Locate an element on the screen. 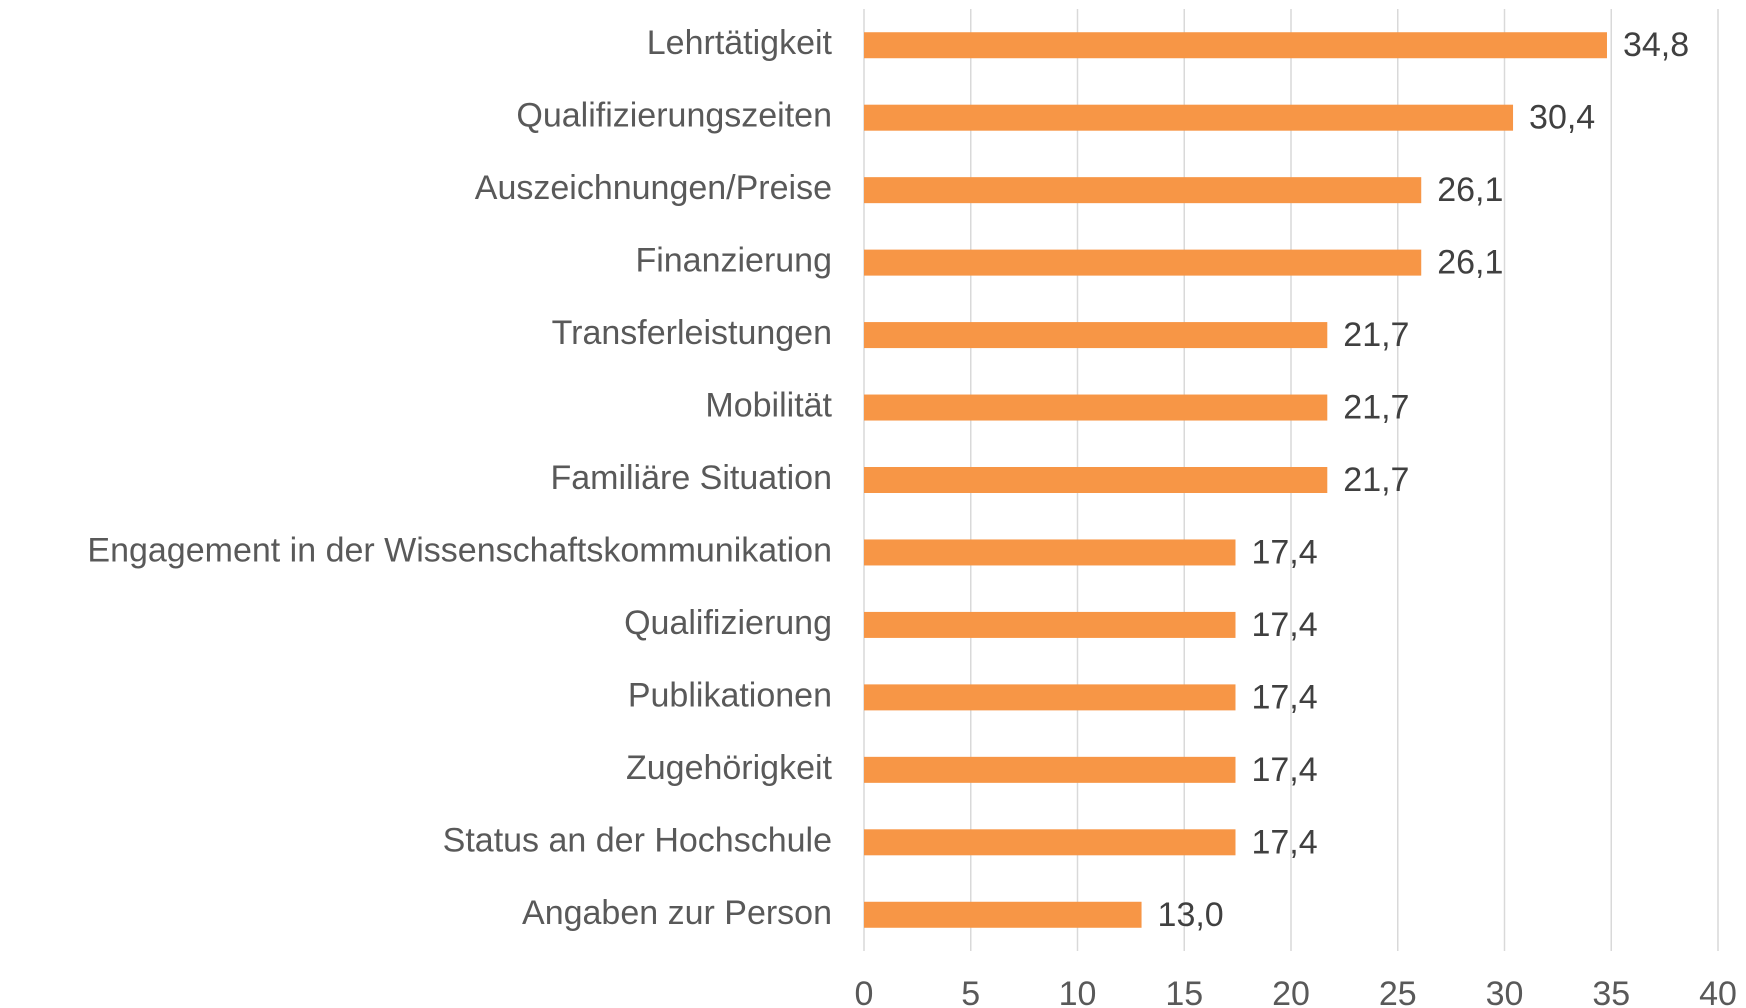 The height and width of the screenshot is (1008, 1746). y-tick-label: Publikationen is located at coordinates (730, 695).